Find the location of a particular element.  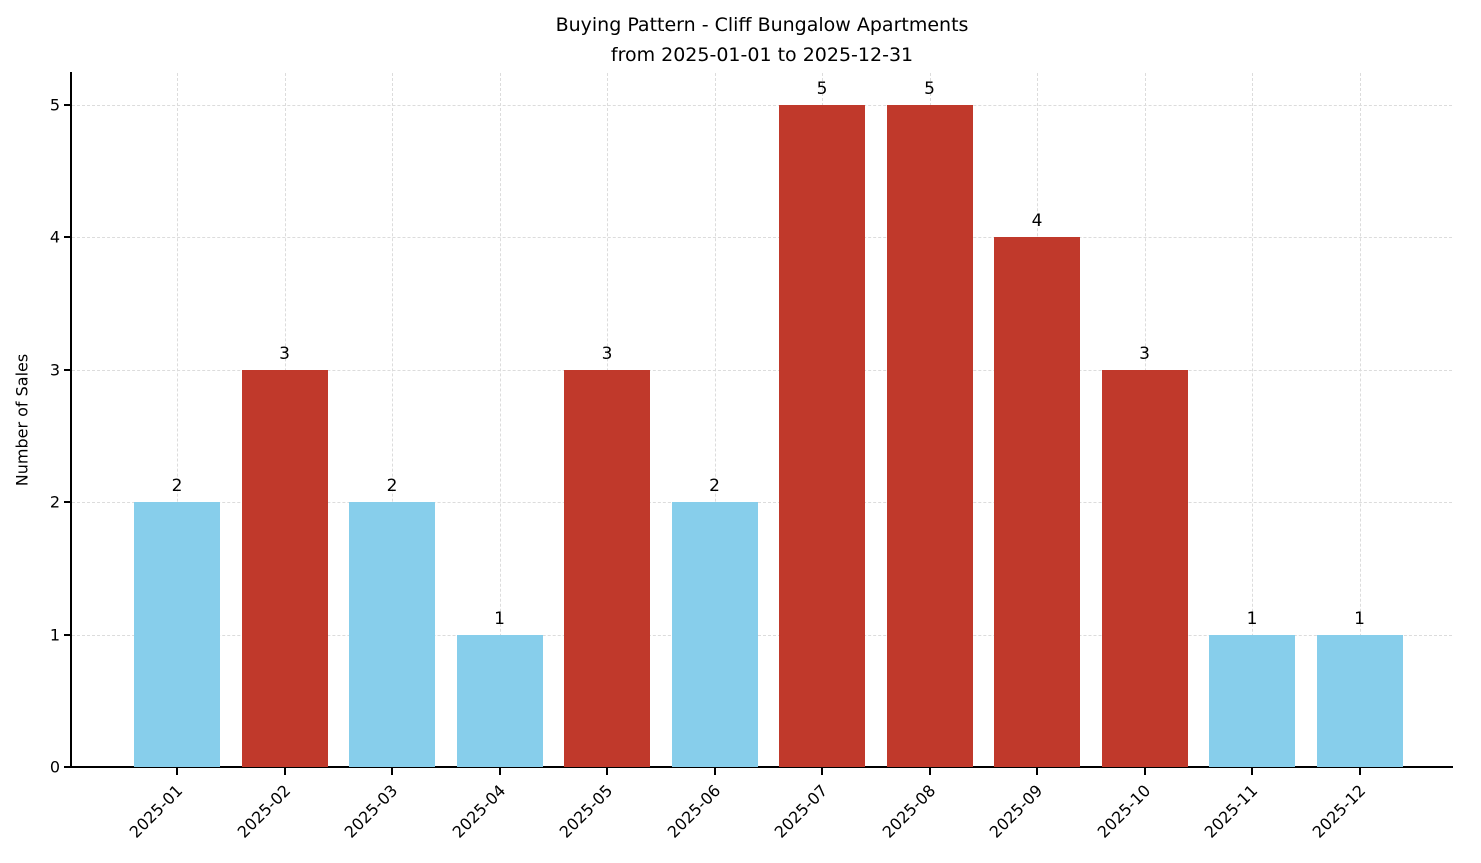

x-tick-label: 2025-08 is located at coordinates (908, 811).